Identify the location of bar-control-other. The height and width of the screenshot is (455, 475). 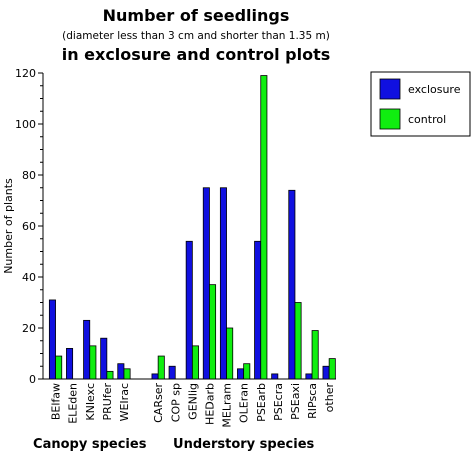
(332, 369).